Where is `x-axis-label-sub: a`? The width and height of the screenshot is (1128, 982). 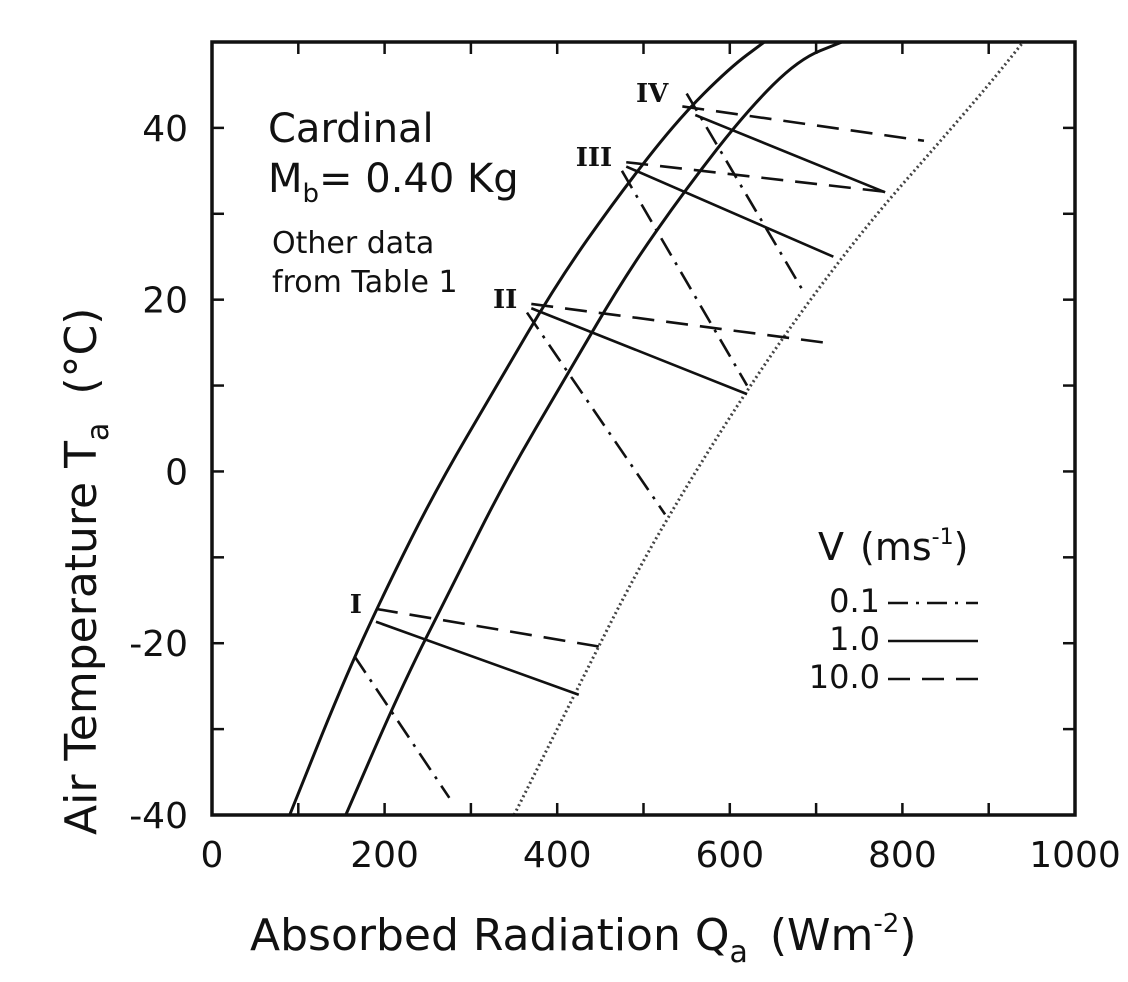
x-axis-label-sub: a is located at coordinates (738, 952).